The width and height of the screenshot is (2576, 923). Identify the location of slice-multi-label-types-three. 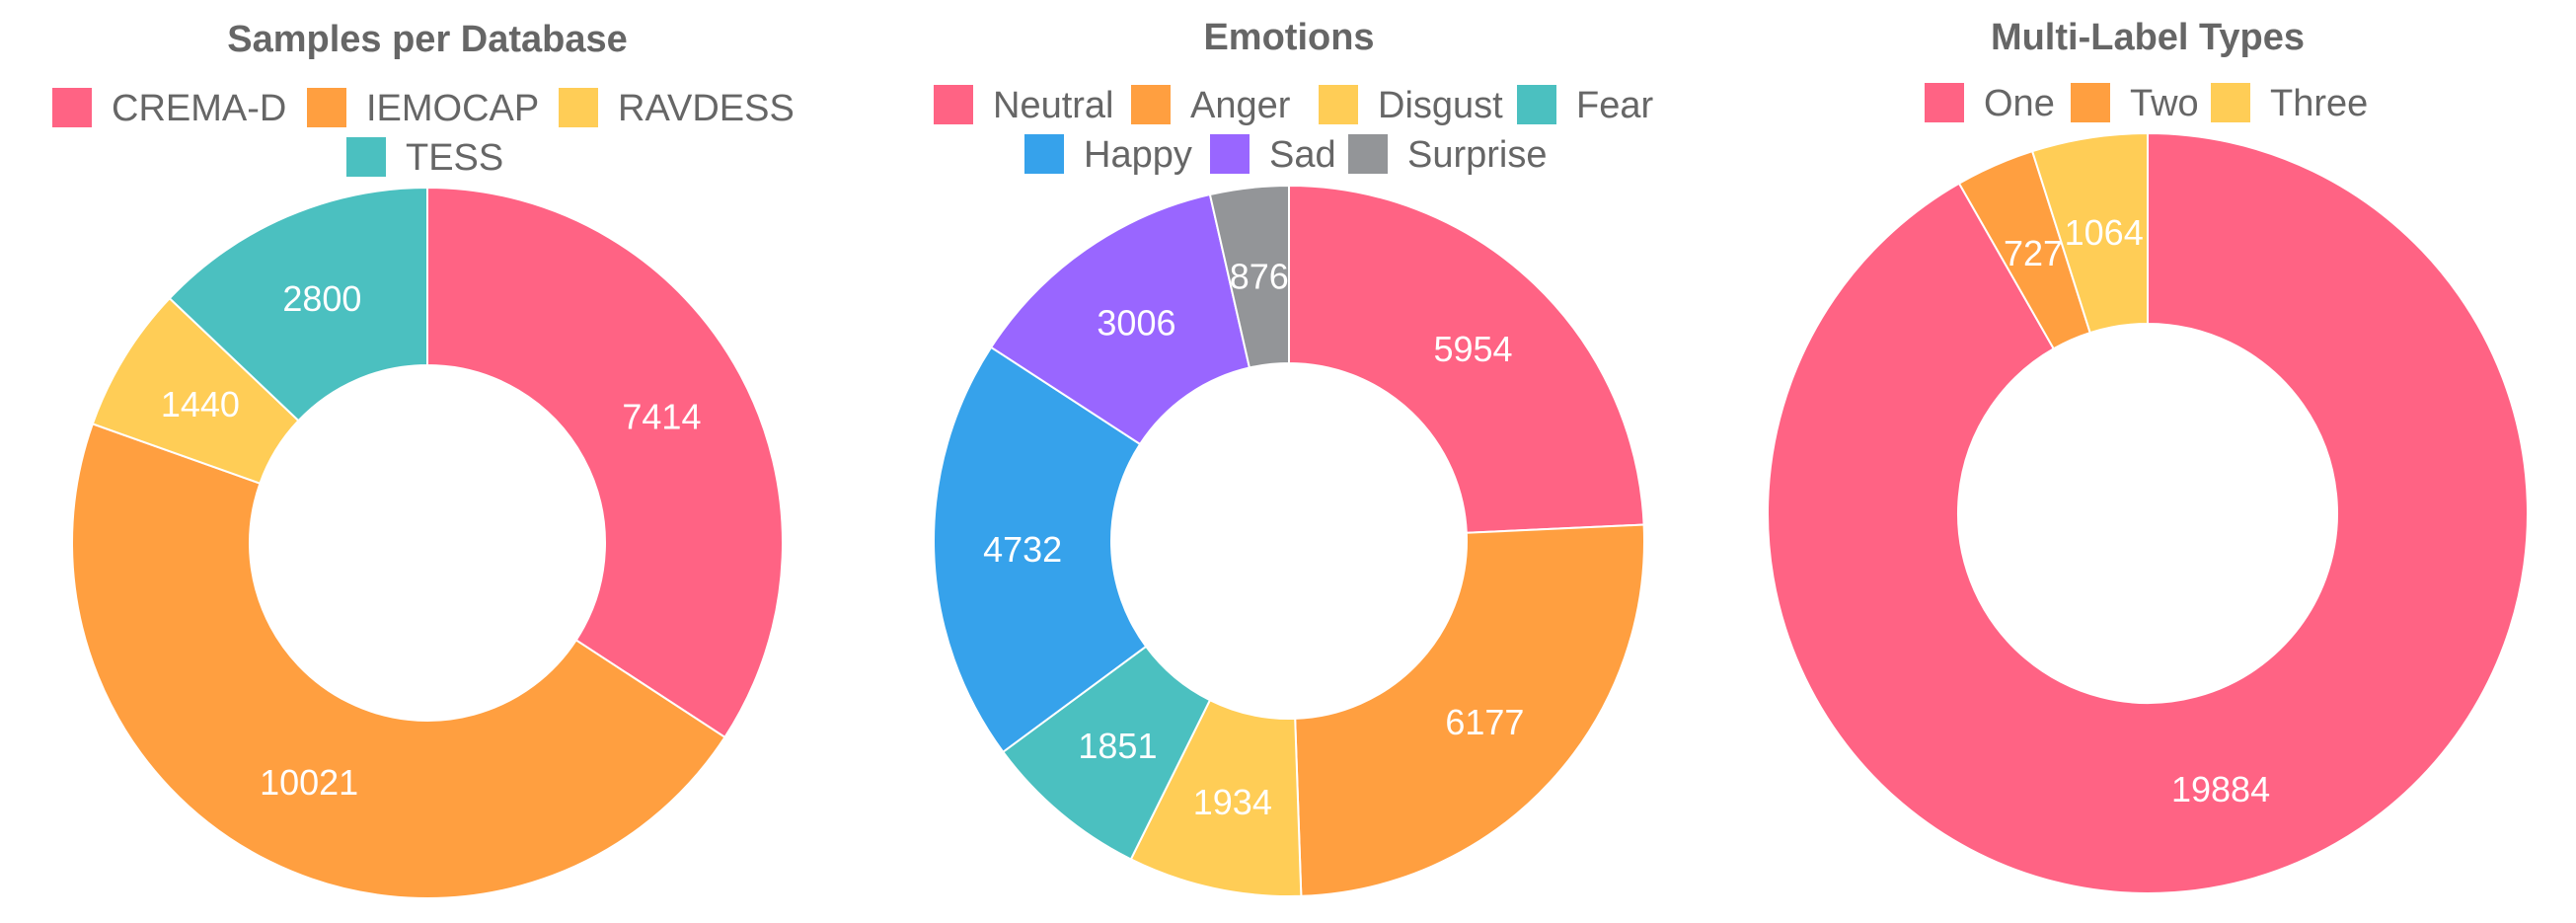
(2089, 233).